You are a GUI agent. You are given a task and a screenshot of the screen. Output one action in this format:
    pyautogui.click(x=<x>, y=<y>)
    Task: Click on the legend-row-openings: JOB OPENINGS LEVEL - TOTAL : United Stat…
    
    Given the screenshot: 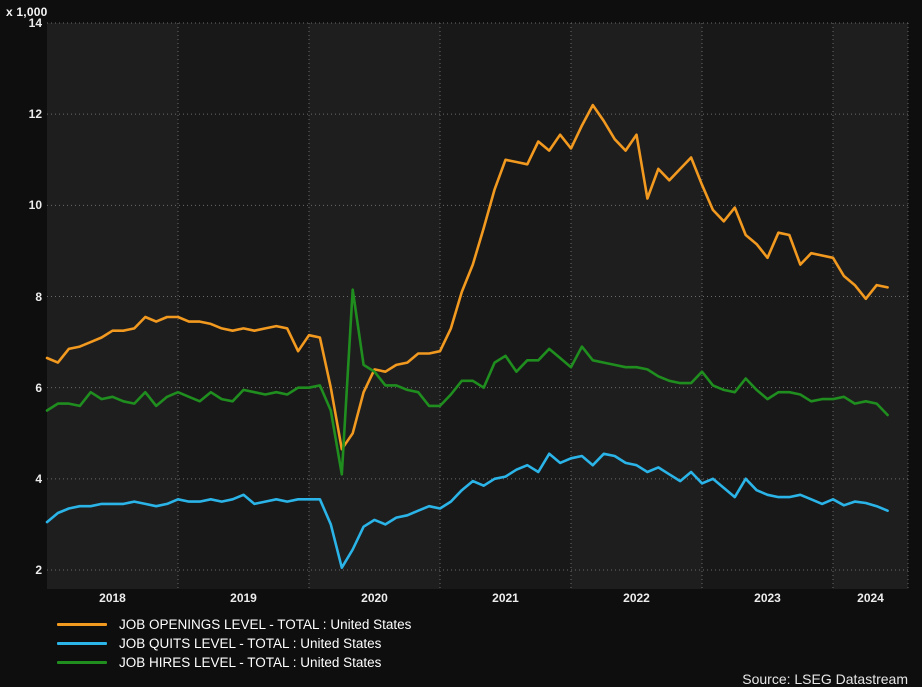 What is the action you would take?
    pyautogui.click(x=234, y=624)
    